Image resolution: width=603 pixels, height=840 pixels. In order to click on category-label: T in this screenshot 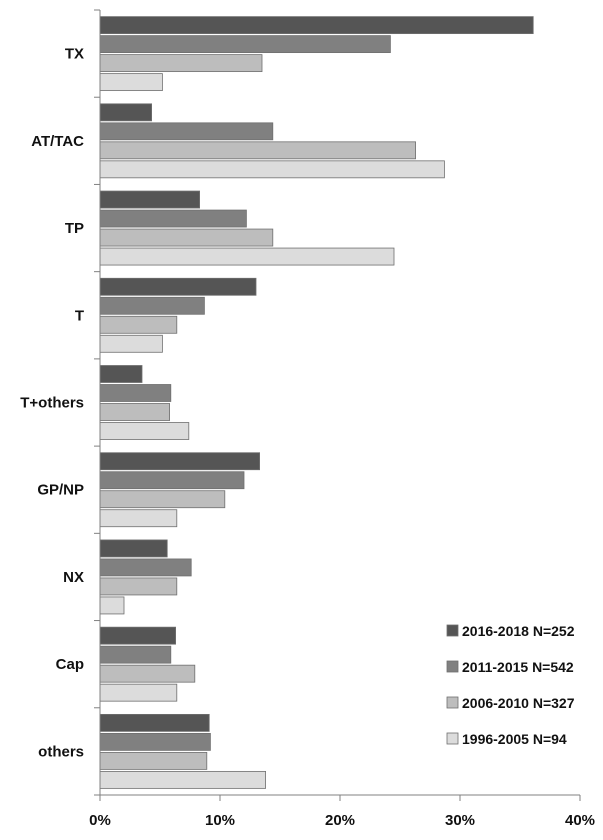, I will do `click(79, 315)`.